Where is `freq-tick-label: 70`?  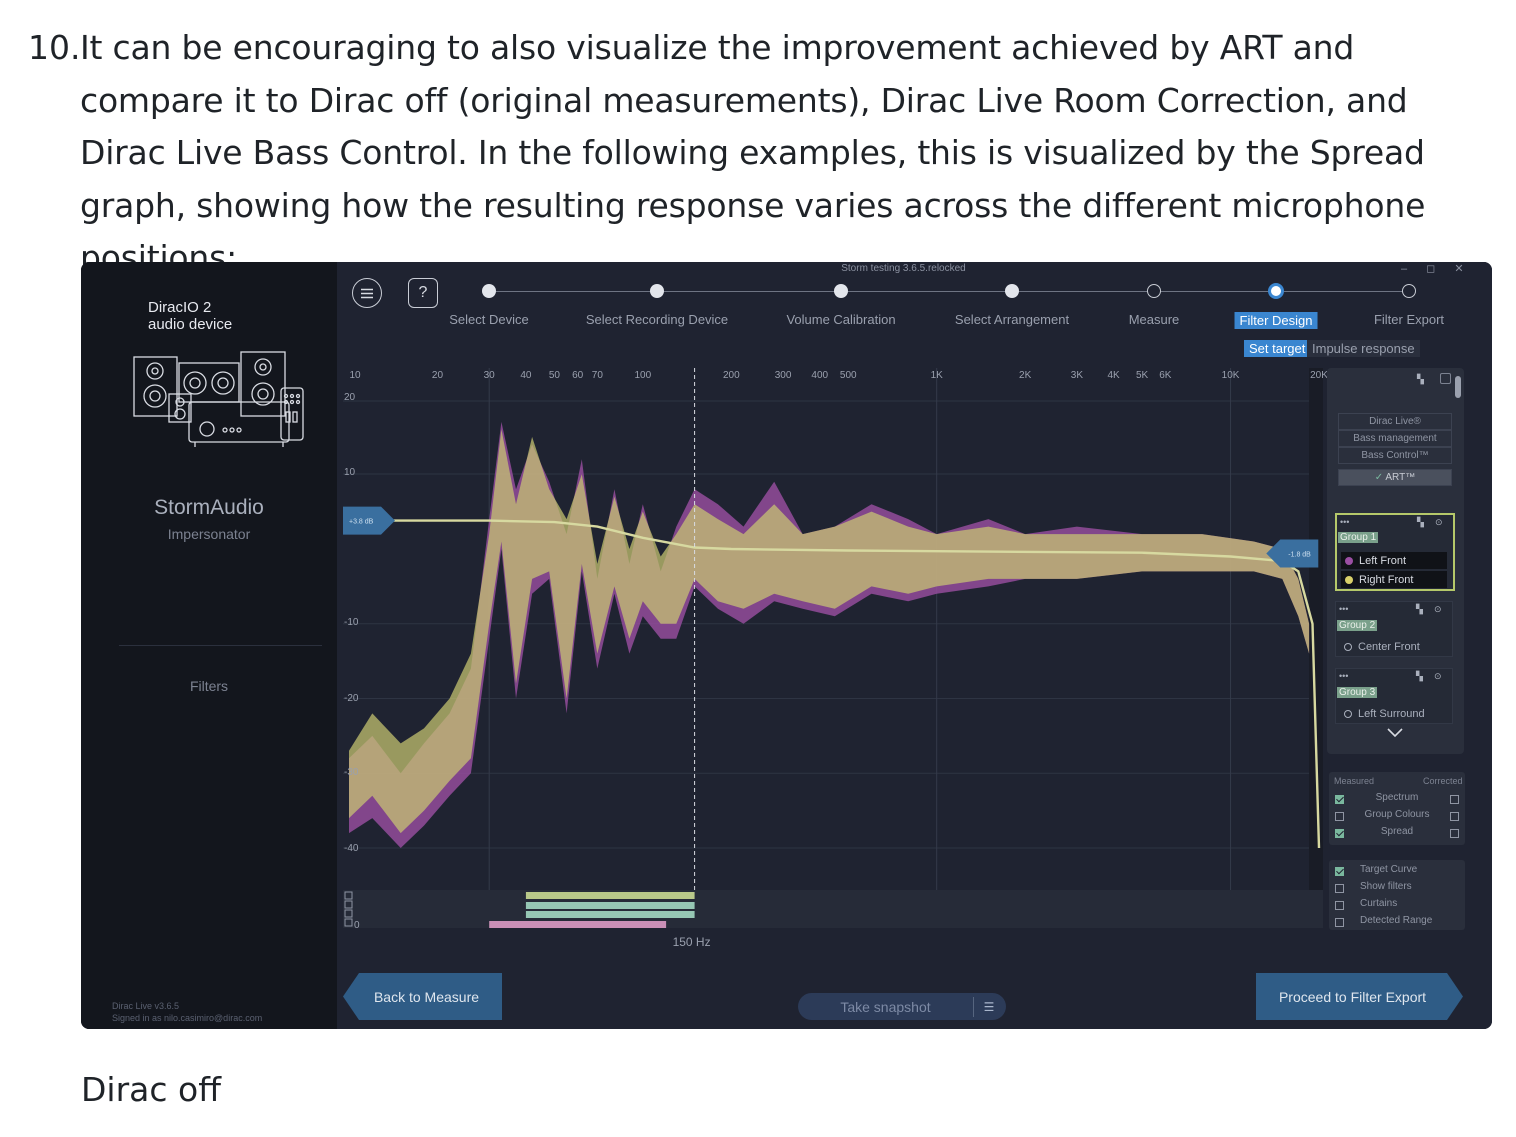 freq-tick-label: 70 is located at coordinates (597, 375).